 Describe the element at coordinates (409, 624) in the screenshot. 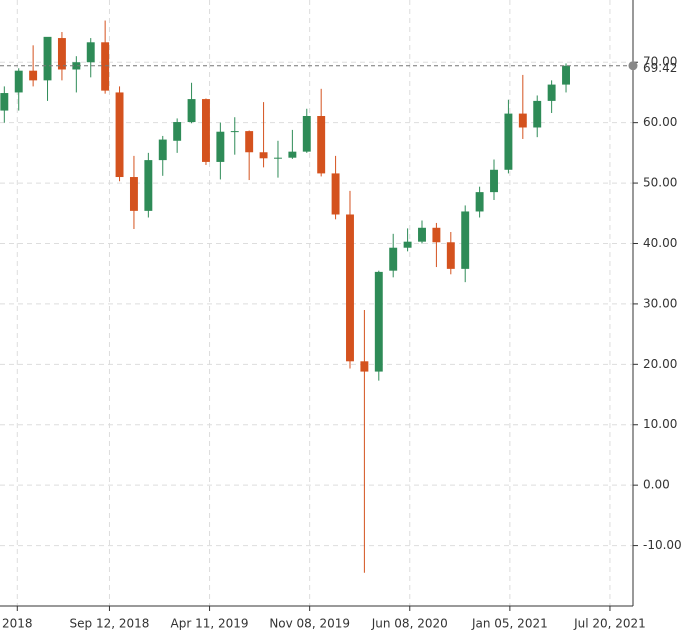

I see `x-tick-label: Jun 08, 2020` at that location.